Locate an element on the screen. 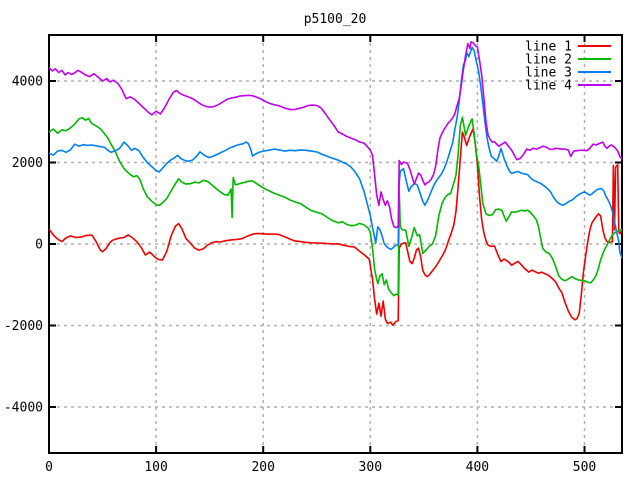  x-tick-label: 0 is located at coordinates (49, 467).